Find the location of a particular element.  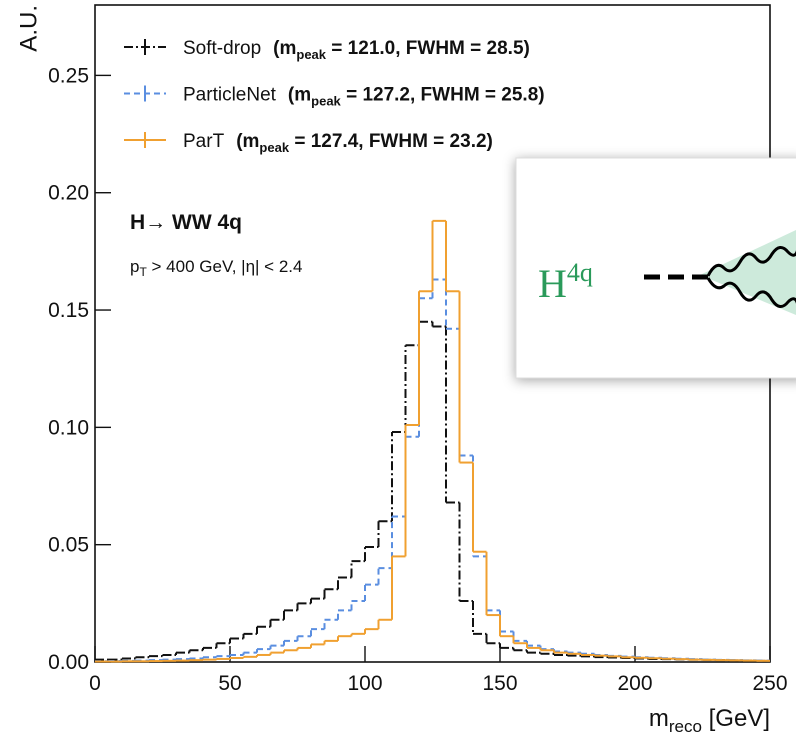

y-tick-label: 0.00 is located at coordinates (68, 662).